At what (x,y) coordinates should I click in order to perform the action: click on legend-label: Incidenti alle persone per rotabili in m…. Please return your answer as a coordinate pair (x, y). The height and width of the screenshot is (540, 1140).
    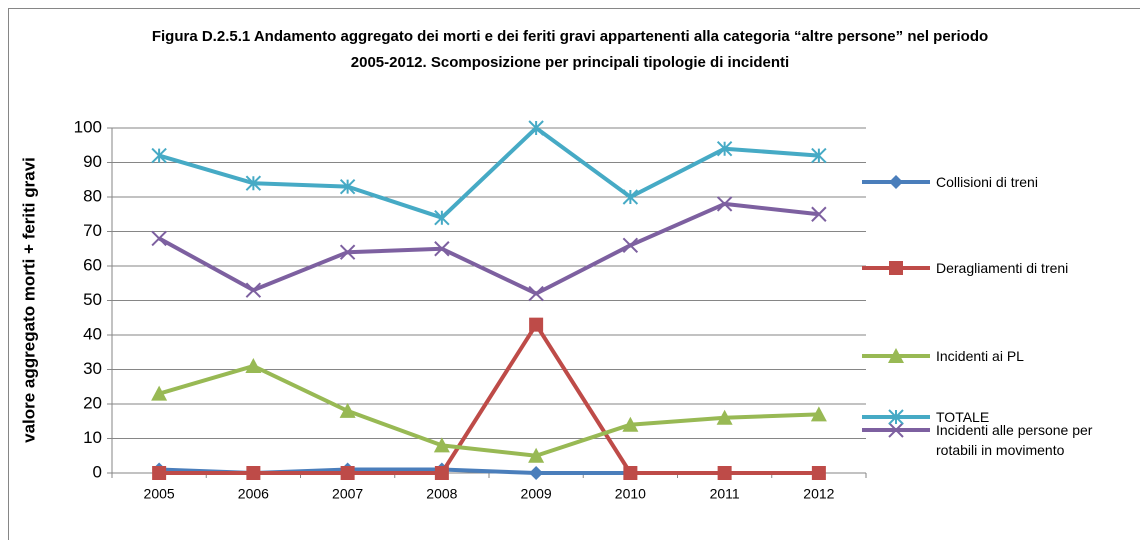
    Looking at the image, I should click on (1014, 440).